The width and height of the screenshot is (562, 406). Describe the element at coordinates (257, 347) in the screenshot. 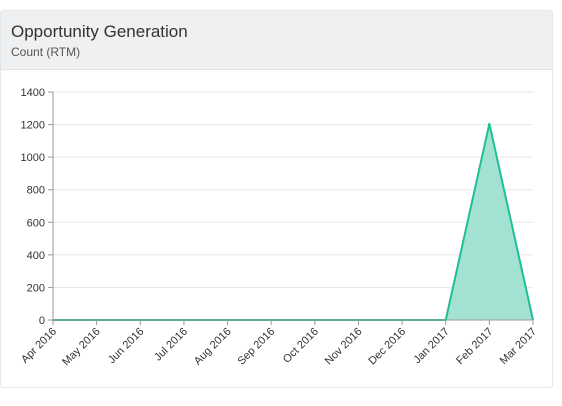

I see `x-tick-label: Sep 2016` at that location.